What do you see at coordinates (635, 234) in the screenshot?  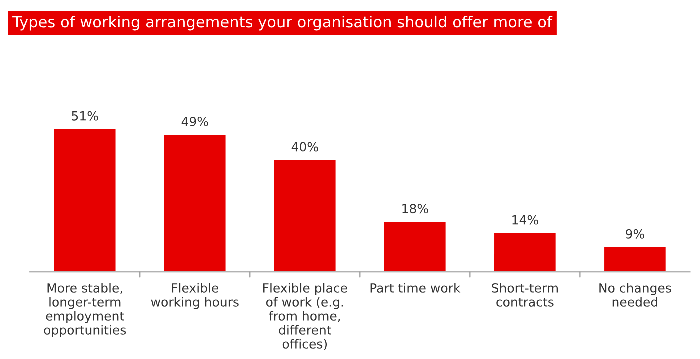 I see `data-label: 9%` at bounding box center [635, 234].